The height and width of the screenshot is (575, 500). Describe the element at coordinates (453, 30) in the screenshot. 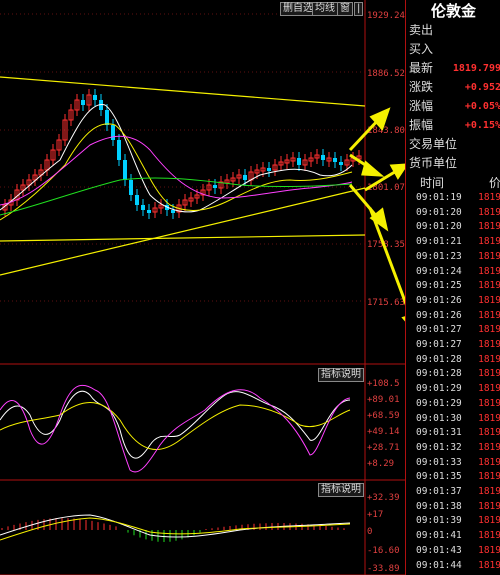

I see `quote-row: 卖出` at that location.